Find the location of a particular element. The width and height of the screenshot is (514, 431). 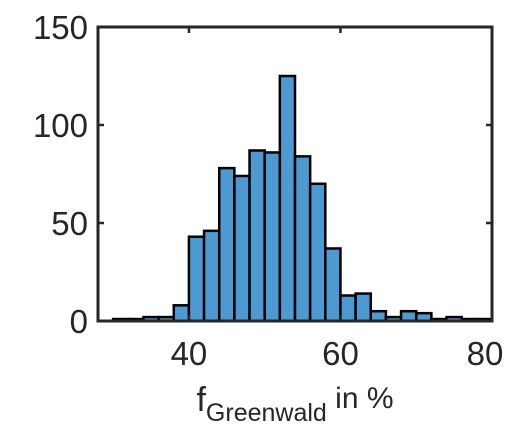

x-tick-label: 60 is located at coordinates (340, 353).